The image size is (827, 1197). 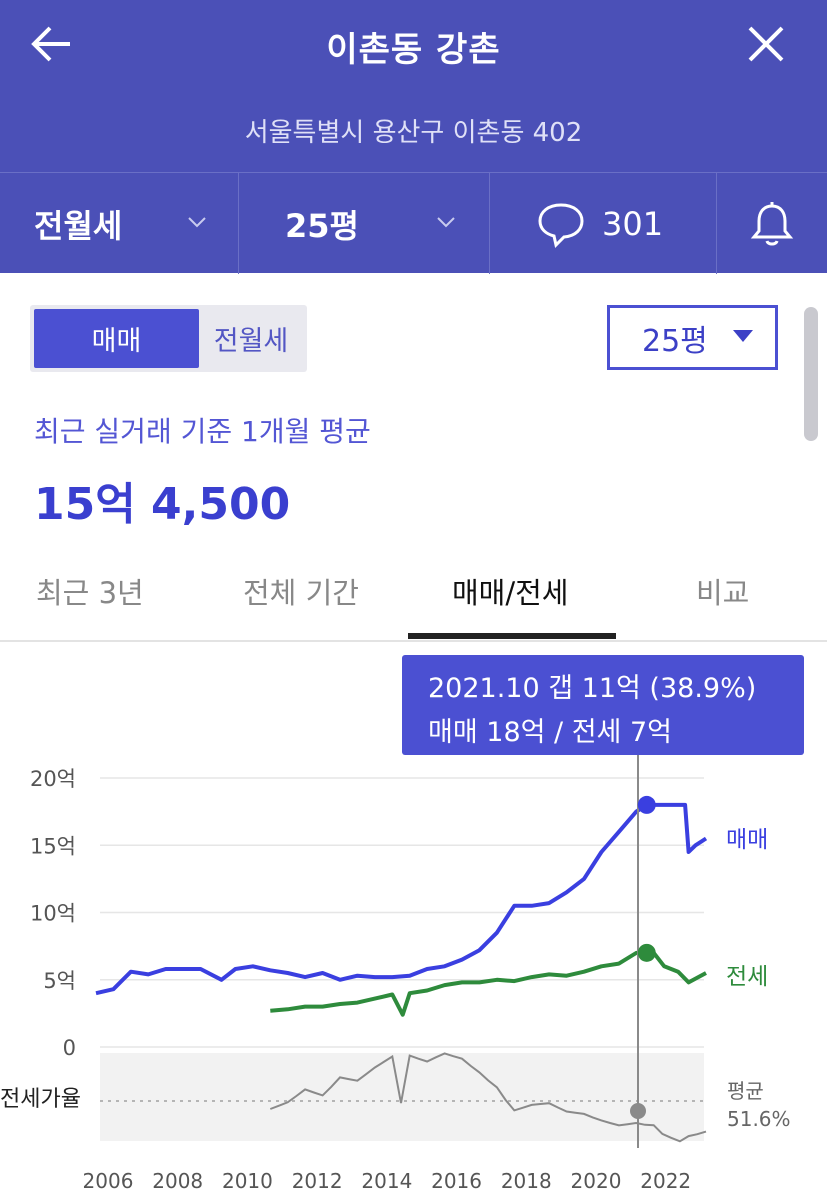 What do you see at coordinates (526, 1181) in the screenshot?
I see `x-tick-label: 2018` at bounding box center [526, 1181].